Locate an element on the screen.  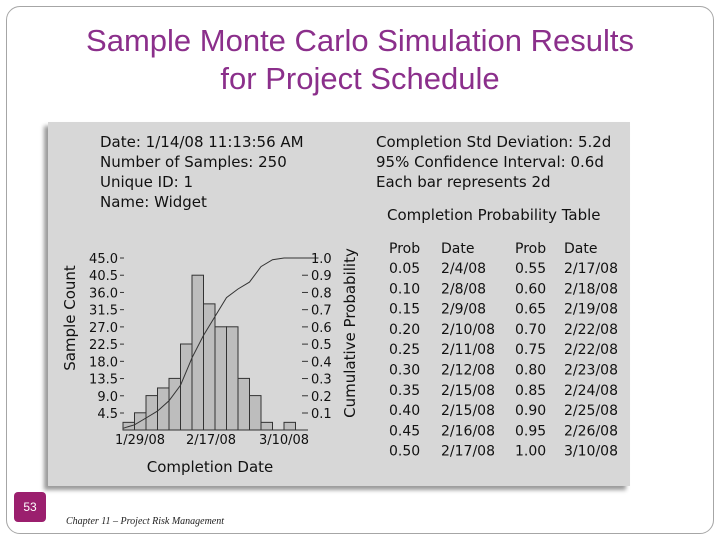
table-cell-prob: 0.95 is located at coordinates (530, 431).